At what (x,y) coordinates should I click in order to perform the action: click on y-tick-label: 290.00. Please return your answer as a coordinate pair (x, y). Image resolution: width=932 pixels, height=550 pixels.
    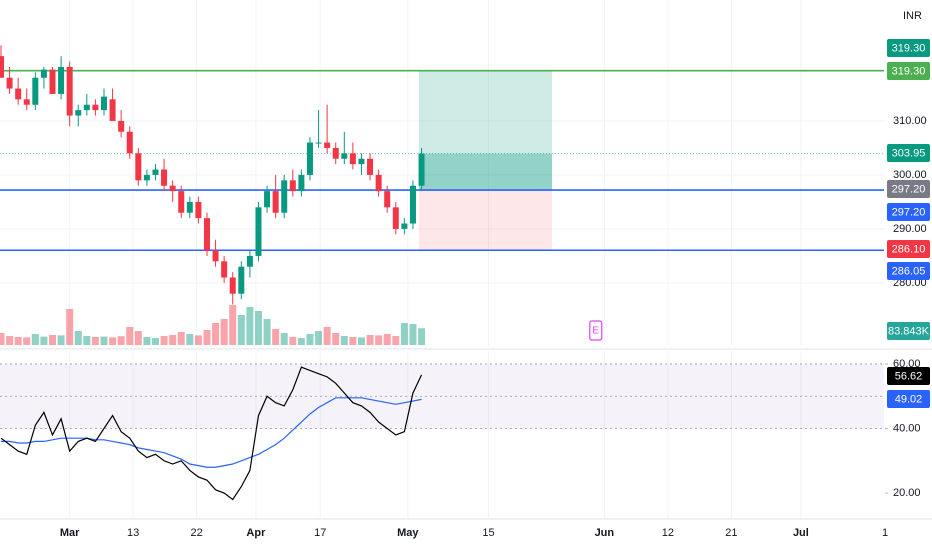
    Looking at the image, I should click on (910, 229).